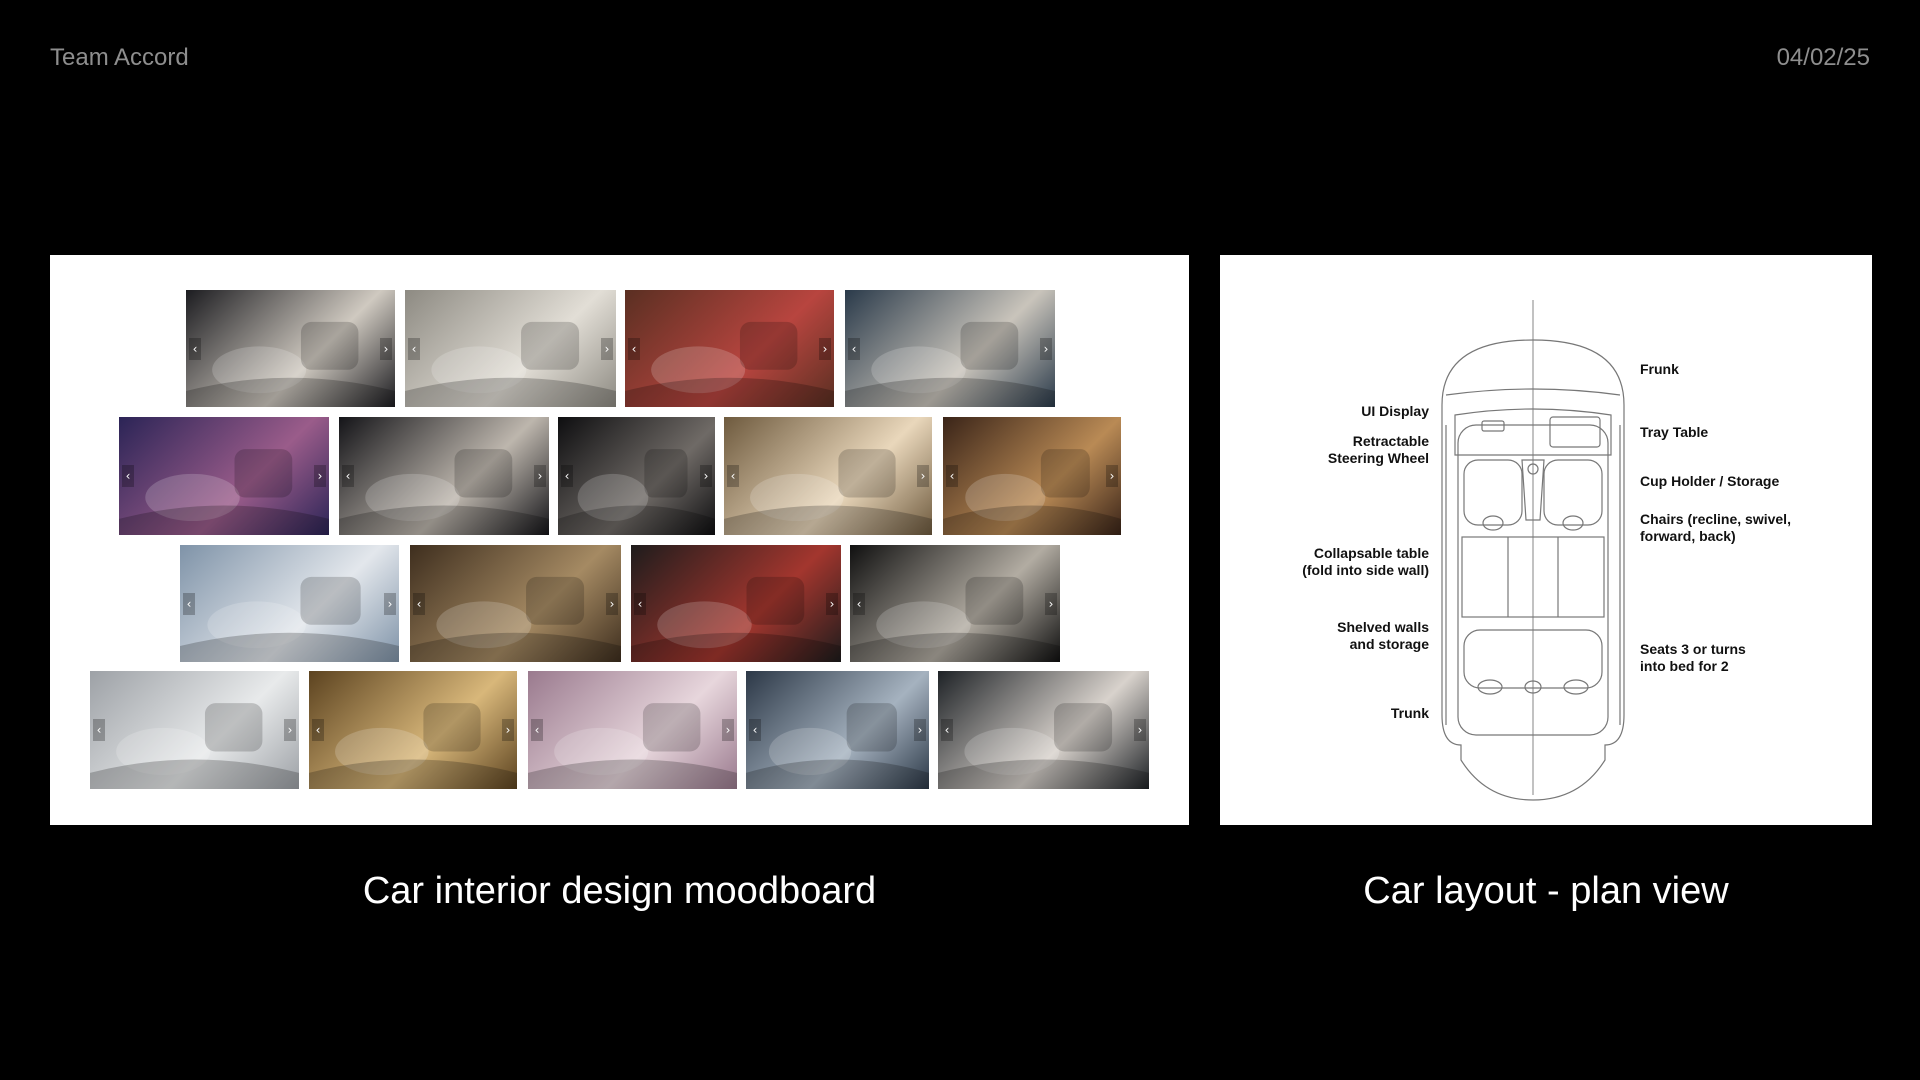 This screenshot has height=1080, width=1920. Describe the element at coordinates (290, 348) in the screenshot. I see `moodboard-image-pod-seat-white: ‹ ›` at that location.